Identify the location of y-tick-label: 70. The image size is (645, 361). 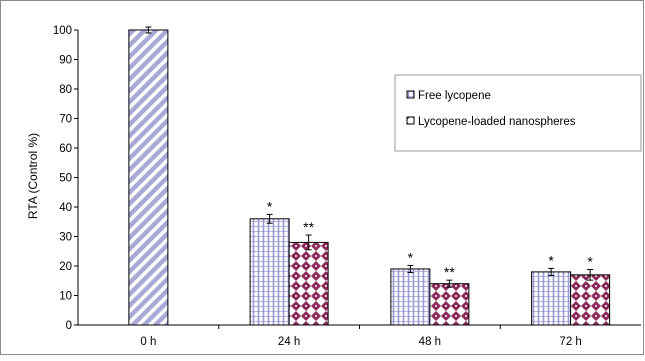
(65, 120).